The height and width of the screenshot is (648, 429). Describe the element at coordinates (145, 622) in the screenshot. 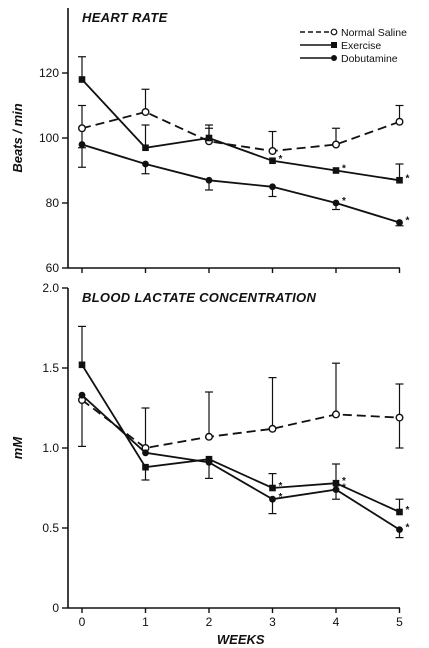

I see `x-tick-label: 1` at that location.